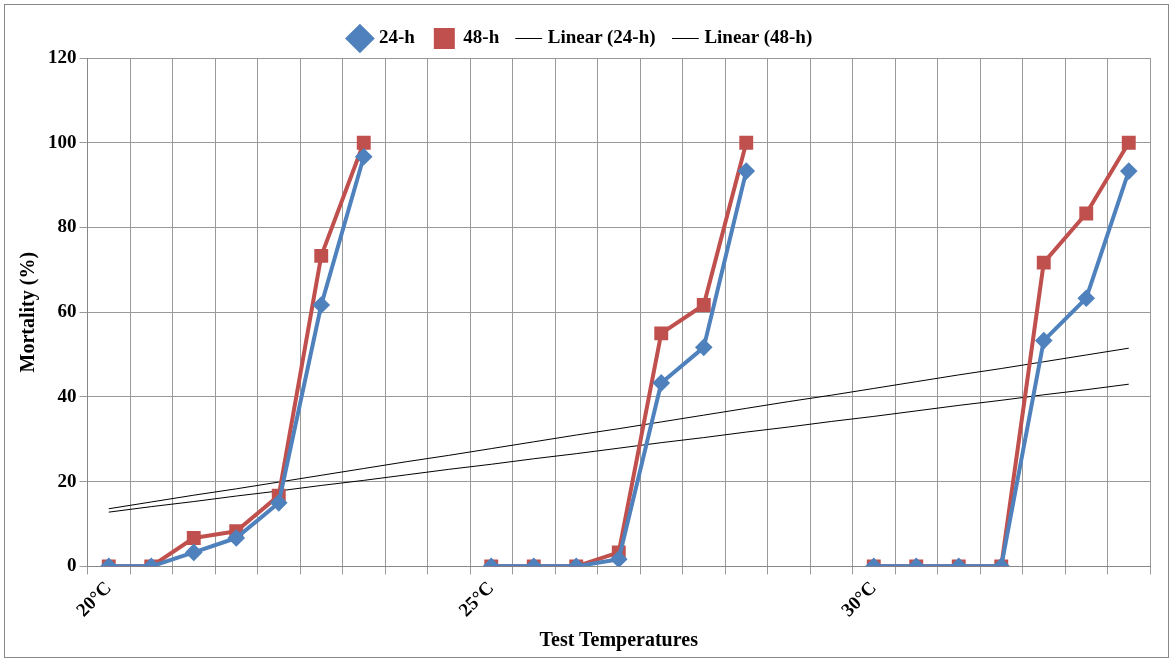 The width and height of the screenshot is (1175, 664). Describe the element at coordinates (481, 37) in the screenshot. I see `legend-label: 48-h` at that location.